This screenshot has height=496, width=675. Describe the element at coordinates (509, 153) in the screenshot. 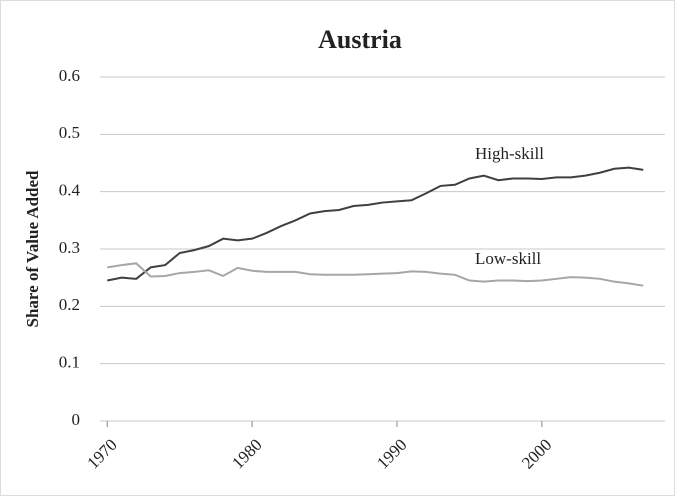

I see `series-label: High-skill` at that location.